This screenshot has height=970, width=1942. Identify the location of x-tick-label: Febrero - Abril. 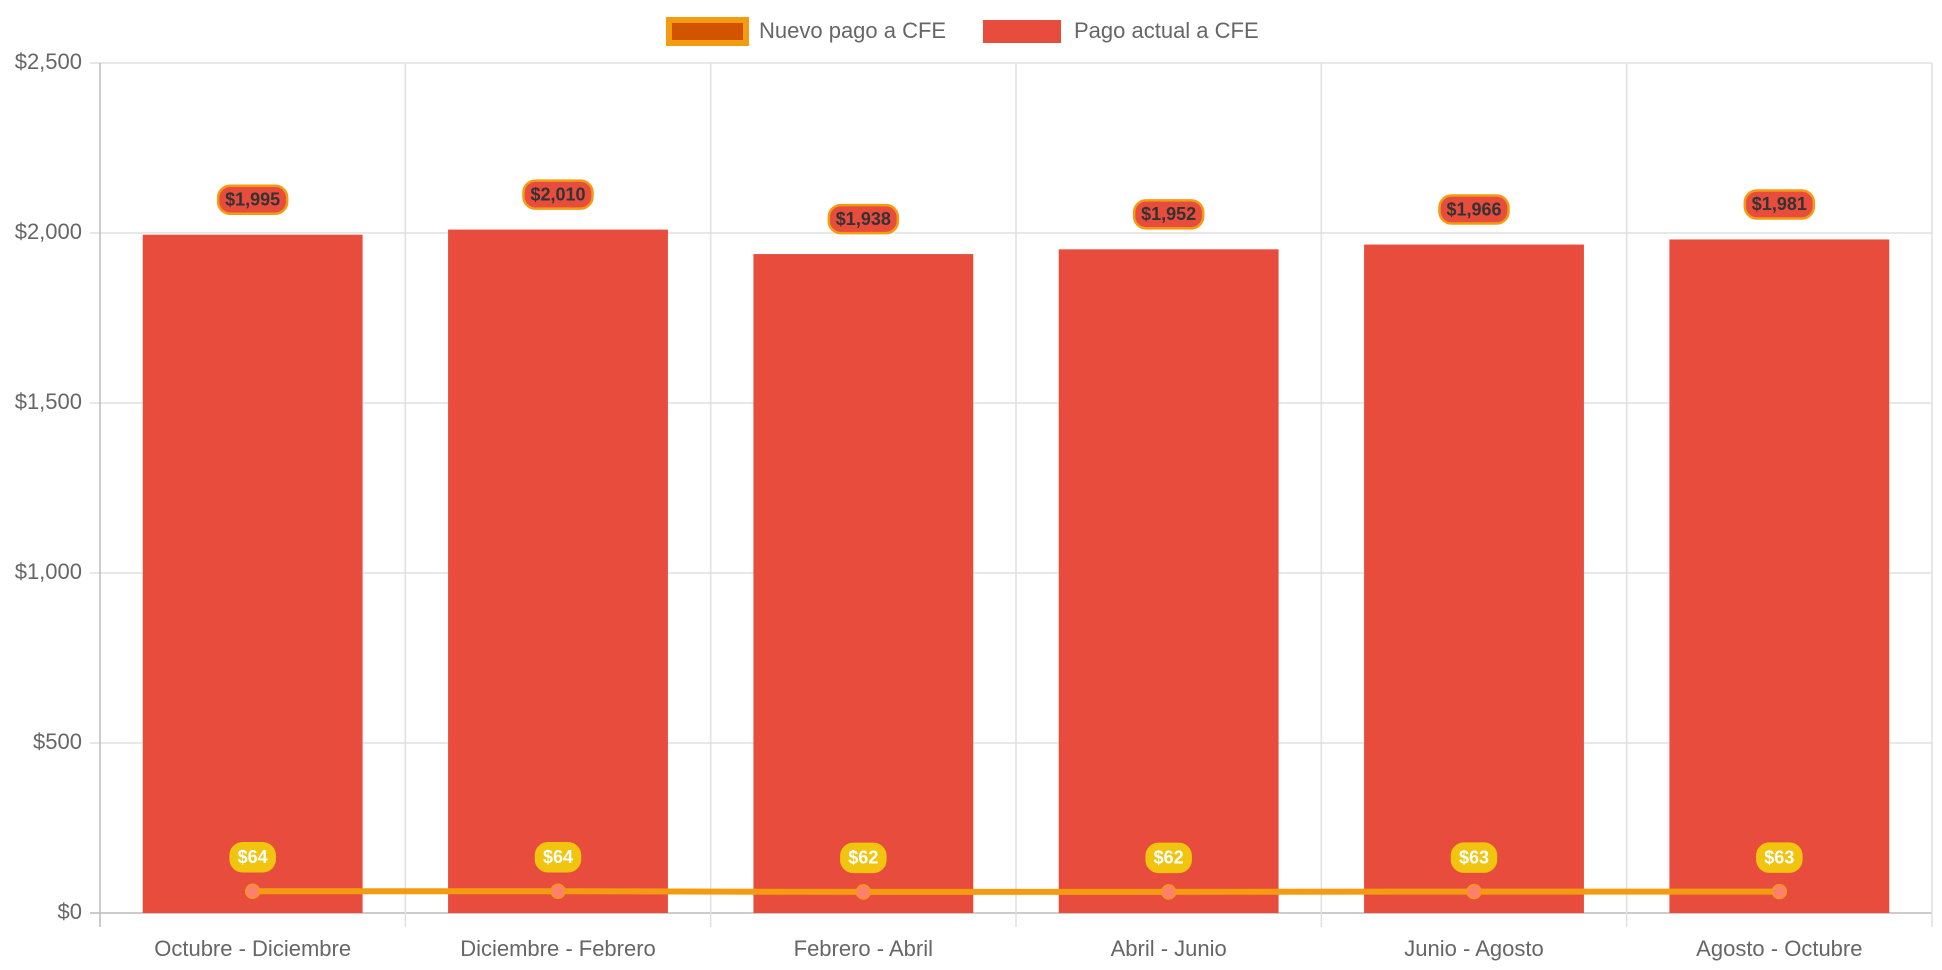
(863, 948).